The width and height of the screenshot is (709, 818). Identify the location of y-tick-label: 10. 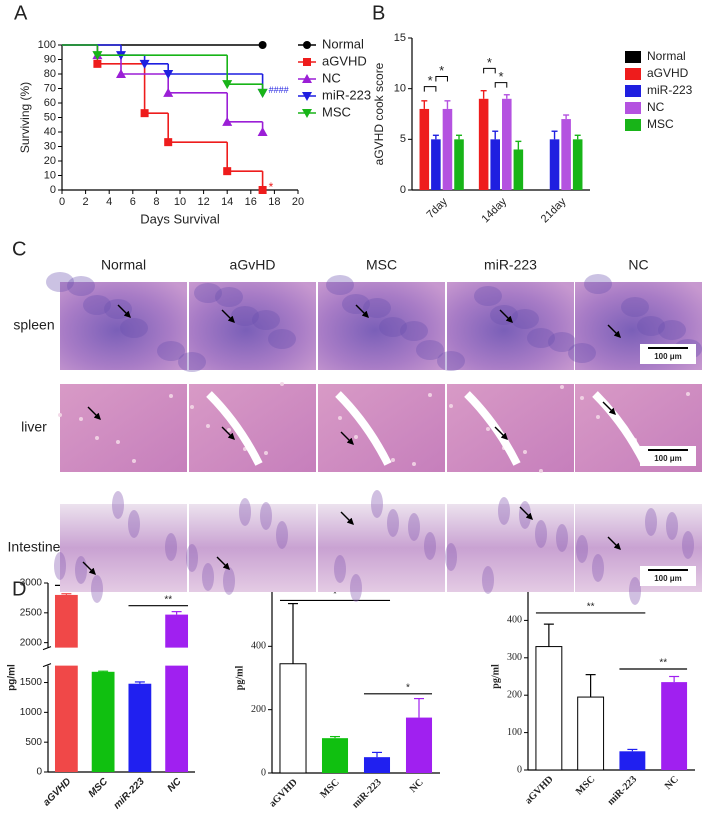
(50, 175).